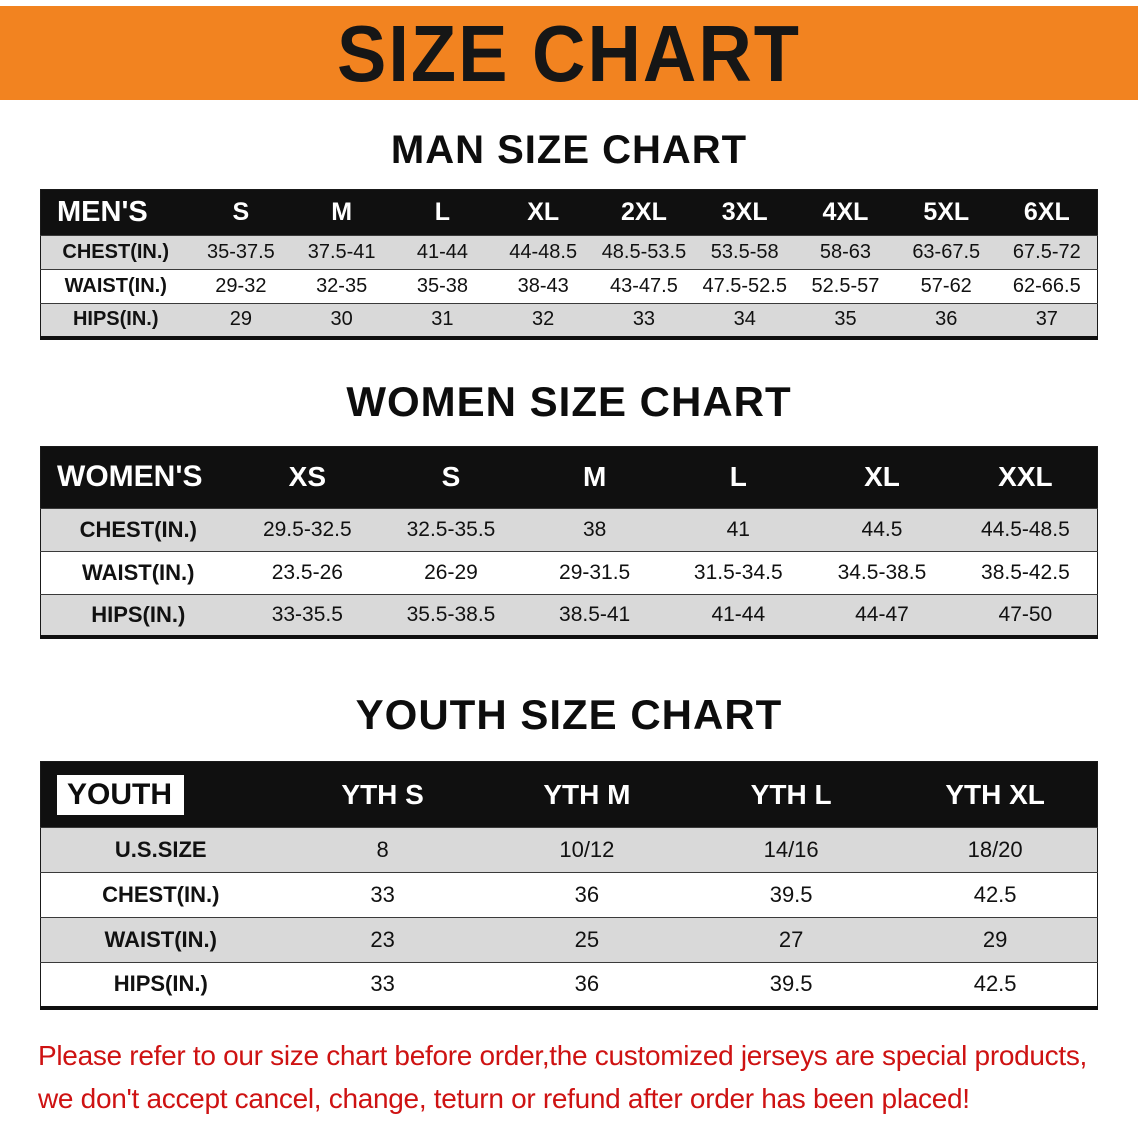 This screenshot has height=1138, width=1138. Describe the element at coordinates (791, 939) in the screenshot. I see `size-cell: 27` at that location.